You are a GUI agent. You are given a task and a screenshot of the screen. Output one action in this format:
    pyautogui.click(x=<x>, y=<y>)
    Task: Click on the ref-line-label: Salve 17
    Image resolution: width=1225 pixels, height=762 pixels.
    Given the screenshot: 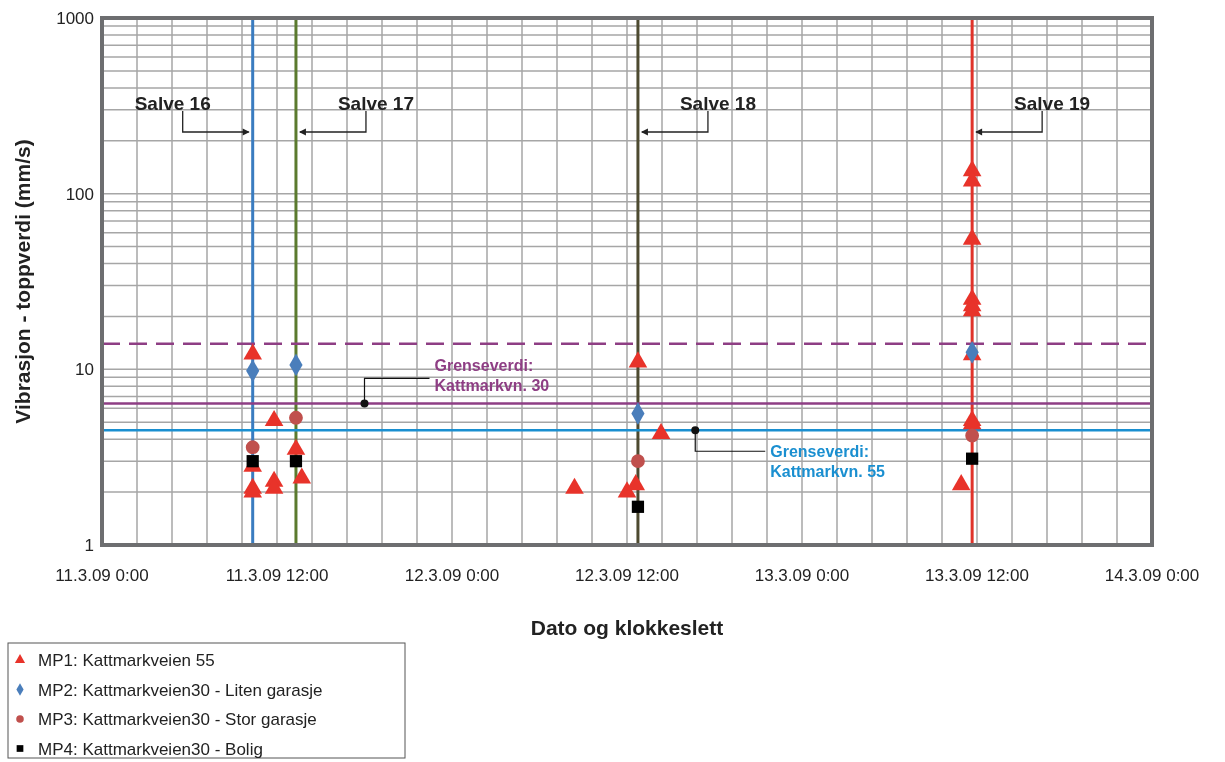 What is the action you would take?
    pyautogui.click(x=375, y=103)
    